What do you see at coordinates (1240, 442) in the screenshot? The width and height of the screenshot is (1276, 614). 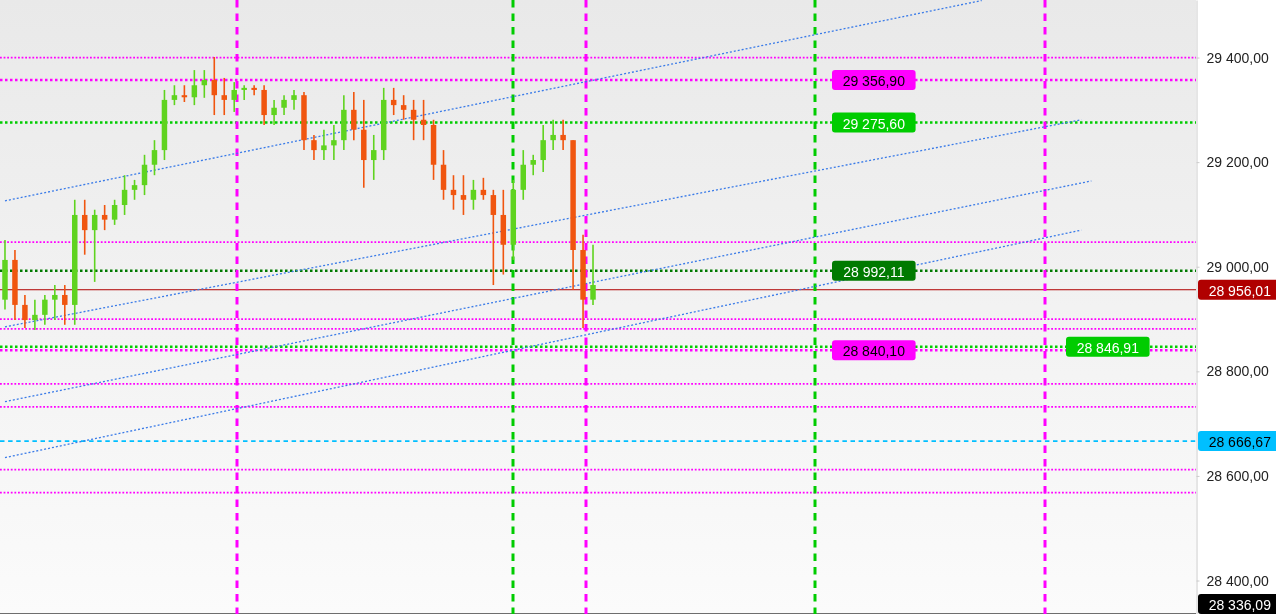 I see `ref-line-label: 28 666,67` at bounding box center [1240, 442].